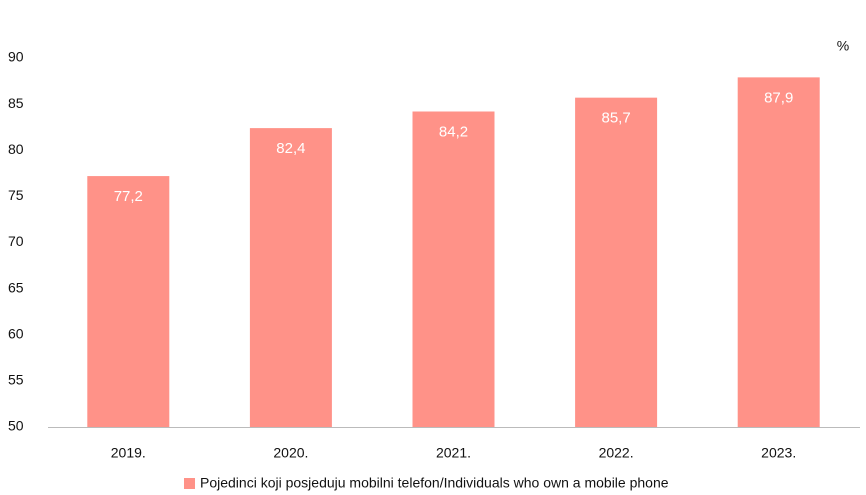 The image size is (866, 495). Describe the element at coordinates (290, 453) in the screenshot. I see `x-tick-label: 2020.` at that location.